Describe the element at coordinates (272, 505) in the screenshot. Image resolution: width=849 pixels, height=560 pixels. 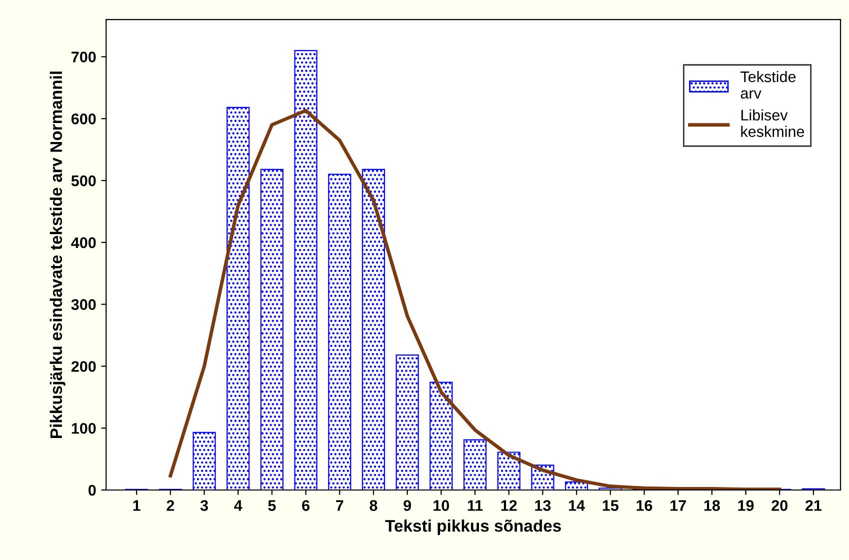
I see `x-tick-label: 5` at that location.